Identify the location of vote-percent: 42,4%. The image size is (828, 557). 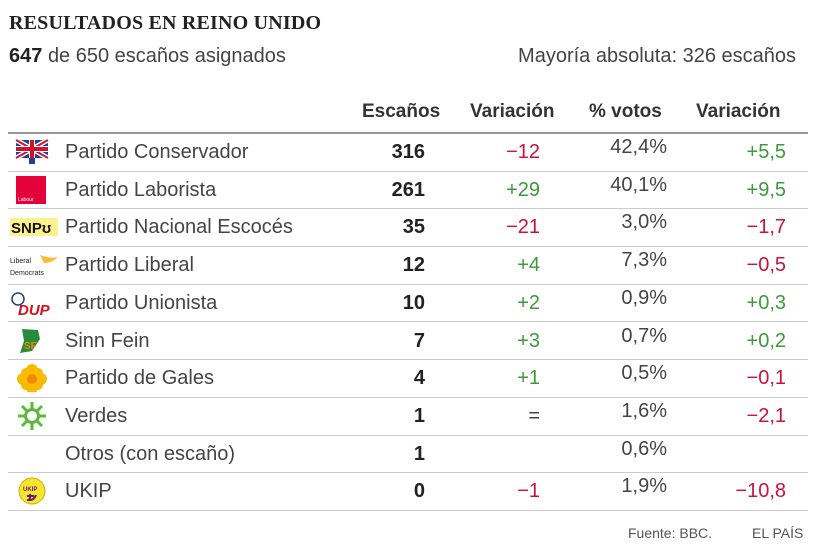
(638, 147).